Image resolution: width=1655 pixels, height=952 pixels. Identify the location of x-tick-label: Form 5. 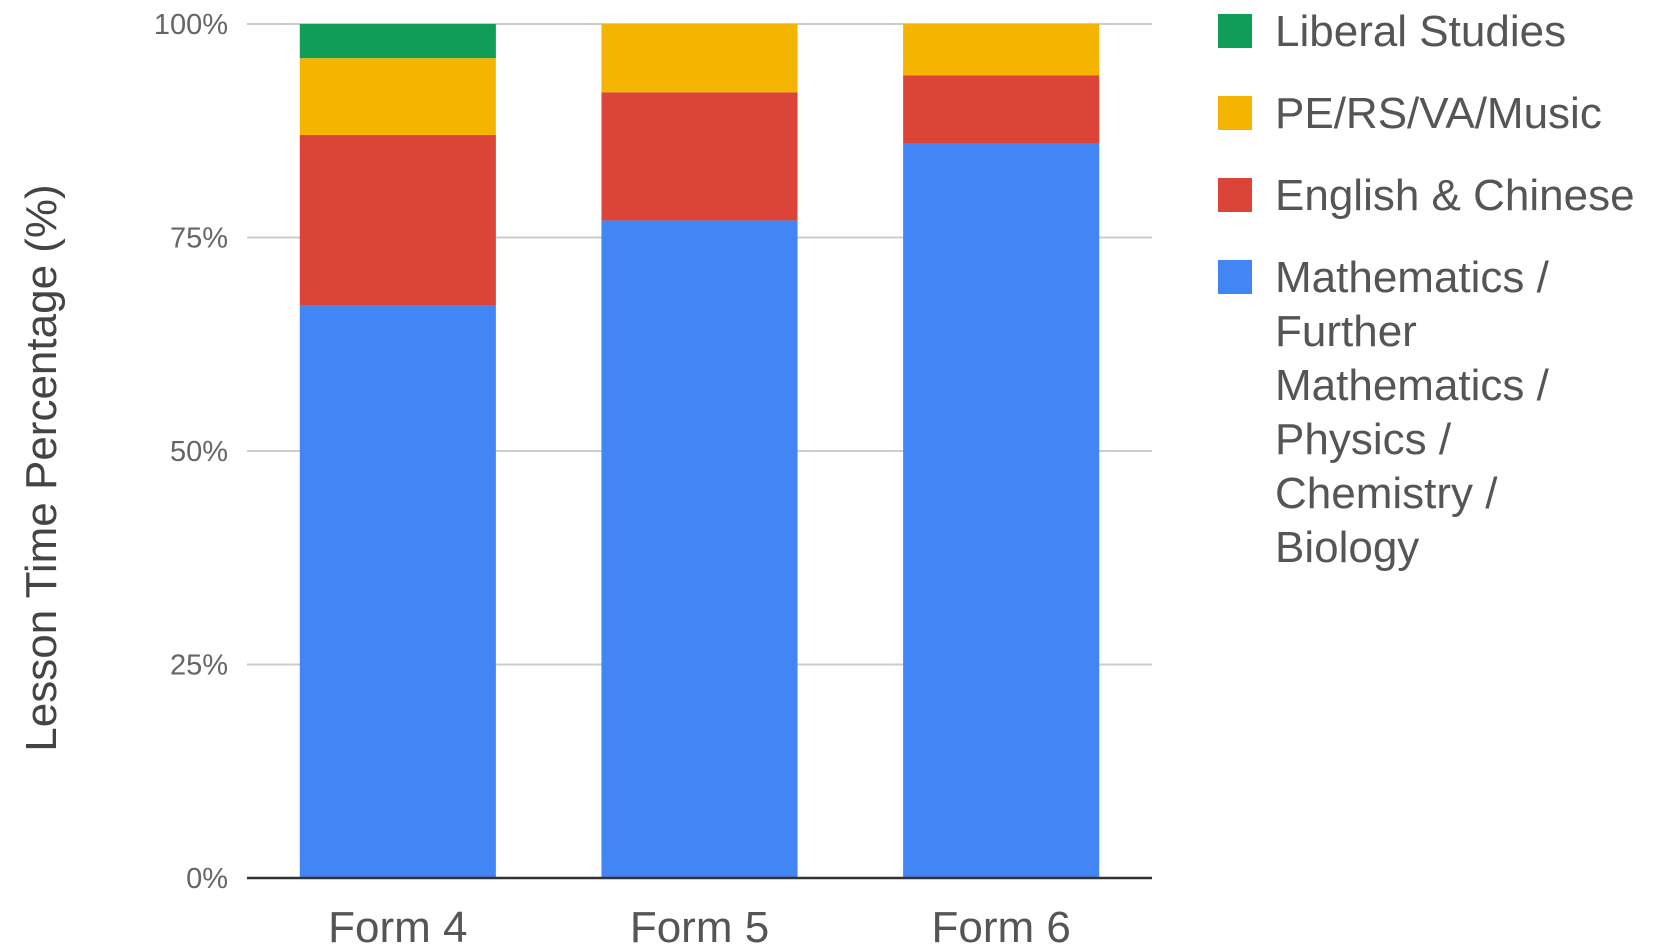
(699, 925).